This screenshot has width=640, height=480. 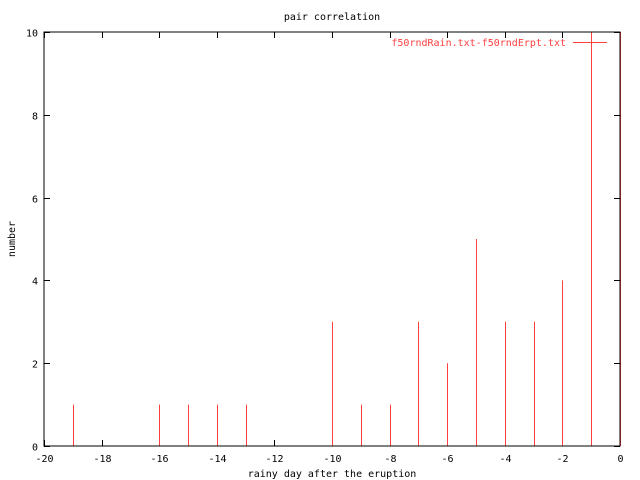 I want to click on x-tick-label: -10, so click(x=332, y=459).